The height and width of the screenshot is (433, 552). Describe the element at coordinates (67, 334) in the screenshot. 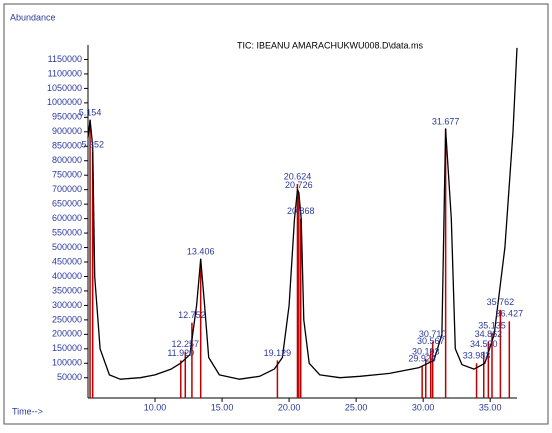

I see `y-tick-label: 200000` at that location.